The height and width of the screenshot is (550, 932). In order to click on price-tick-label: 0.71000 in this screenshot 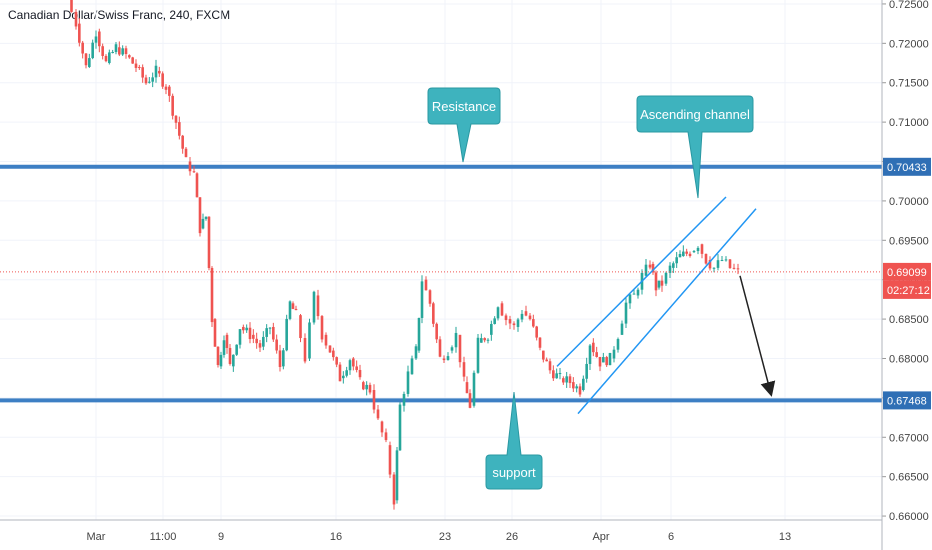, I will do `click(909, 123)`.